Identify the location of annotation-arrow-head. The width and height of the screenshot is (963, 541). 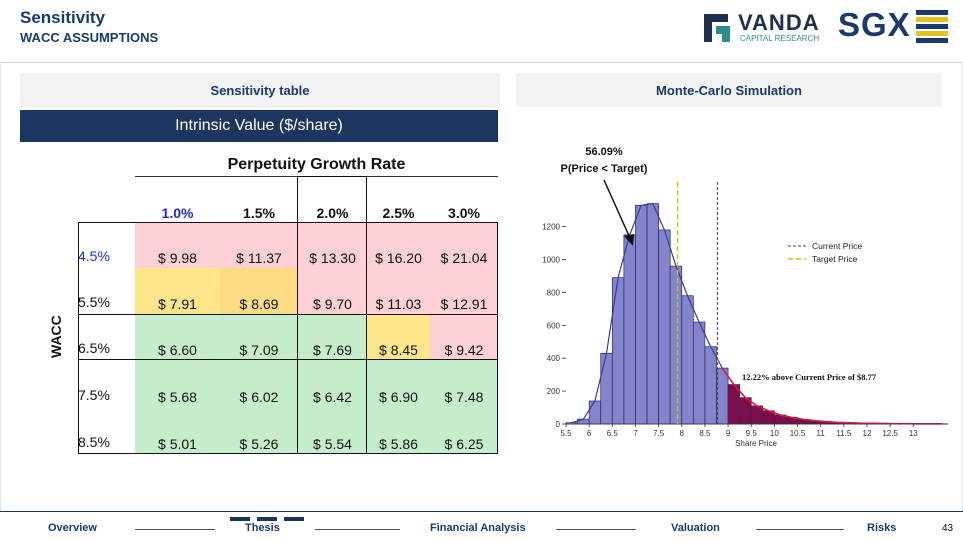
(629, 240).